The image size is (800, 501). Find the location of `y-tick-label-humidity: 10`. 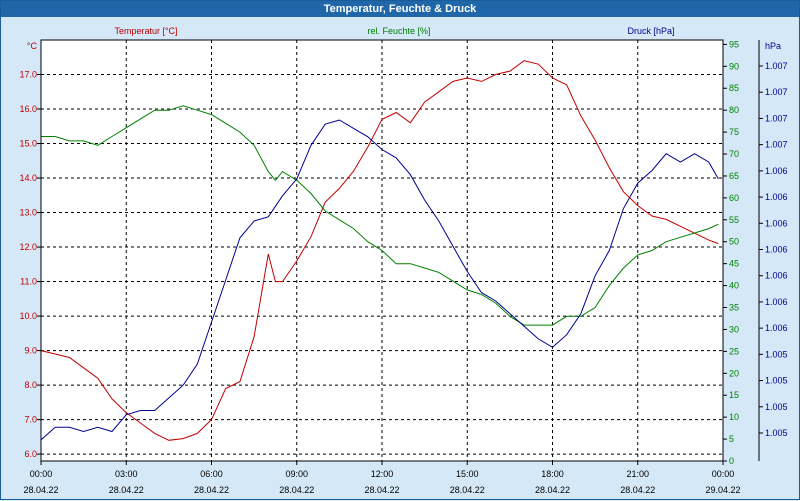

y-tick-label-humidity: 10 is located at coordinates (734, 417).